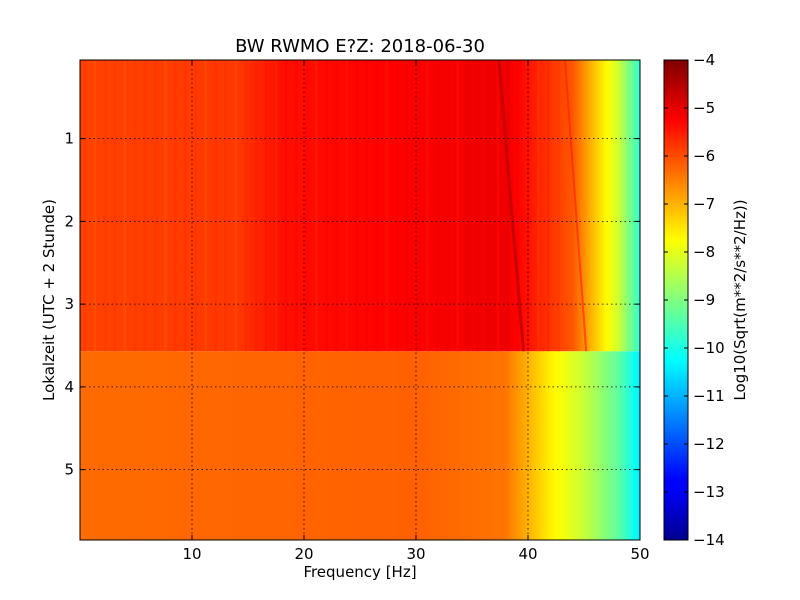 Image resolution: width=800 pixels, height=600 pixels. I want to click on colorbar-tick-label: −12, so click(709, 444).